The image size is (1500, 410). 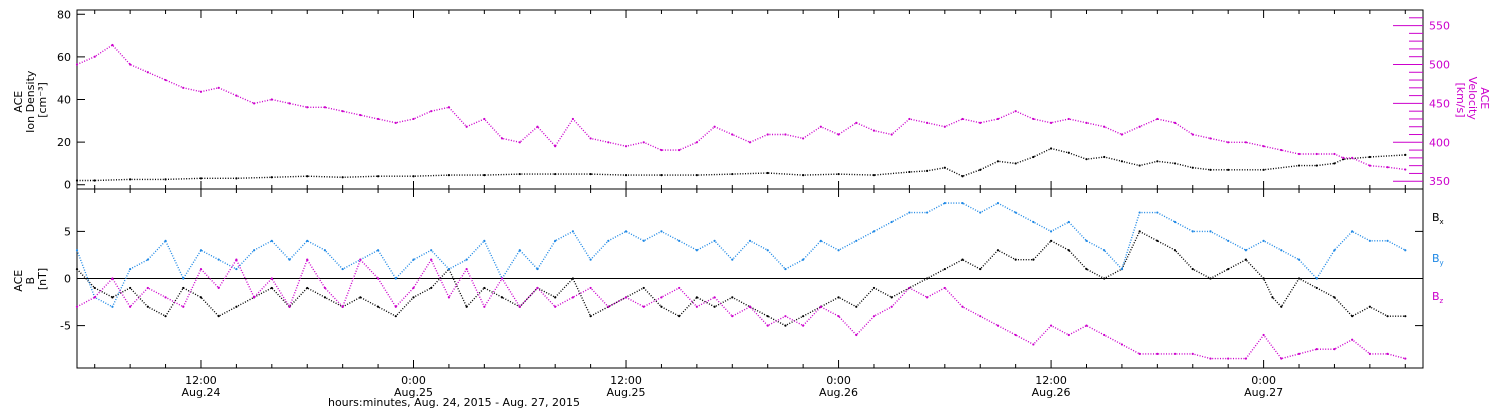 I want to click on velocity-axis-title-line-3: [km/s], so click(x=1460, y=99).